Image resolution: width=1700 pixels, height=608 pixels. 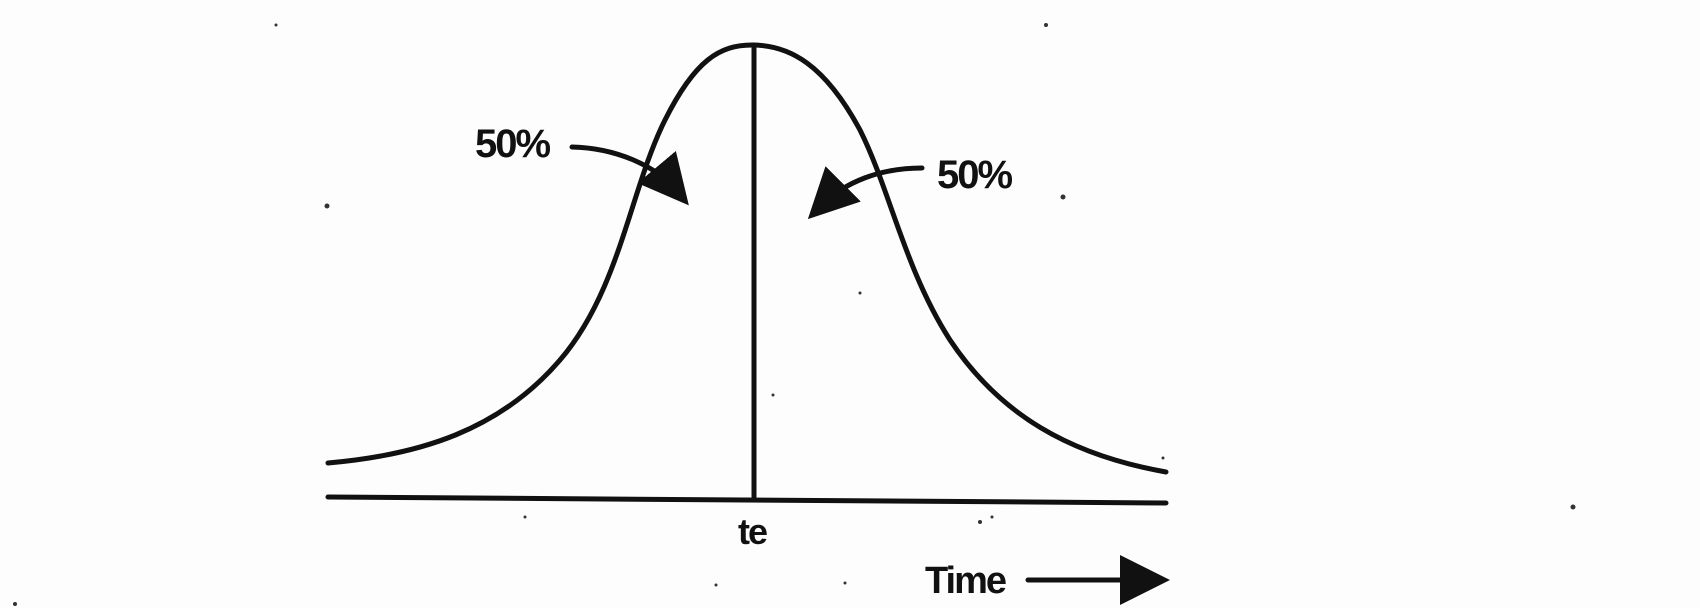 What do you see at coordinates (965, 581) in the screenshot?
I see `x-axis-label: Time` at bounding box center [965, 581].